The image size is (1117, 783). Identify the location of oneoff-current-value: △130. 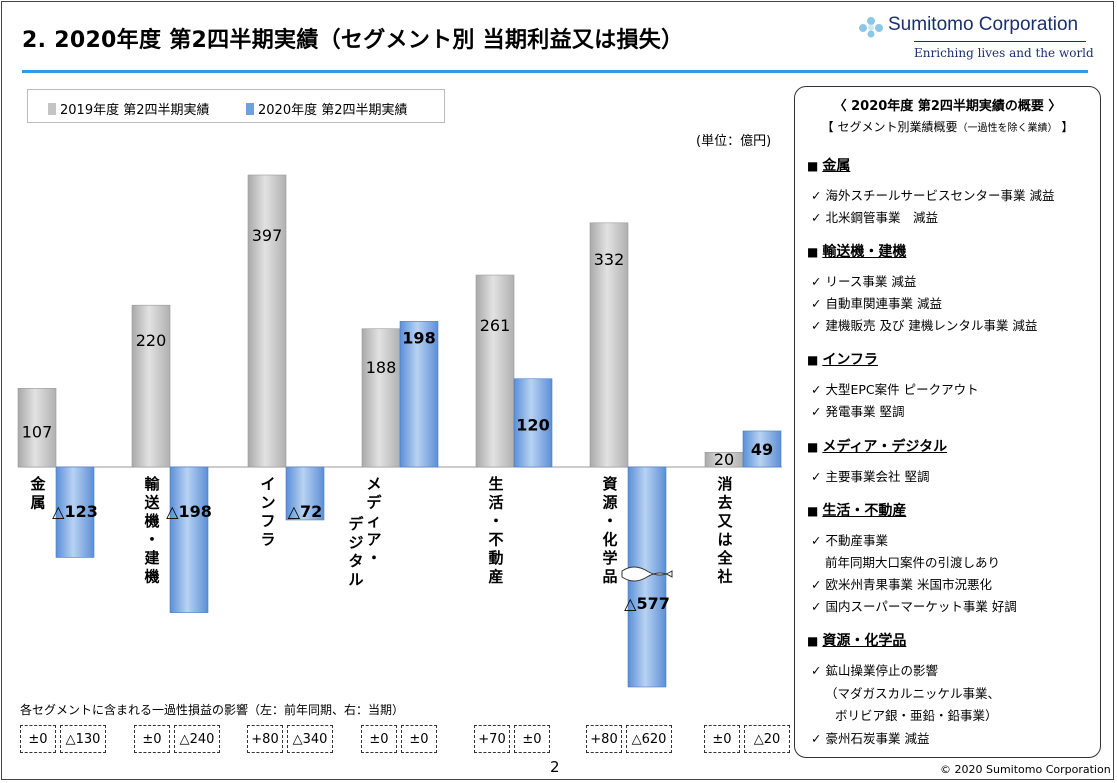
(83, 739).